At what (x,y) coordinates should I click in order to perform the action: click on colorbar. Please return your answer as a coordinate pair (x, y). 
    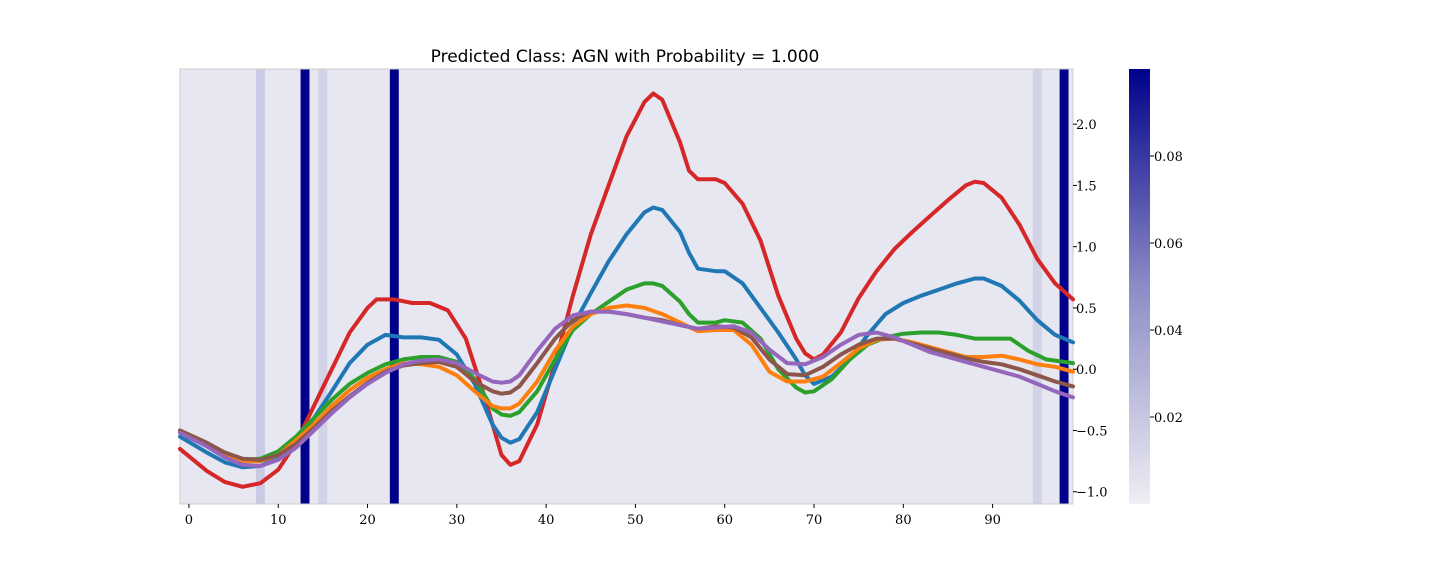
    Looking at the image, I should click on (1139, 286).